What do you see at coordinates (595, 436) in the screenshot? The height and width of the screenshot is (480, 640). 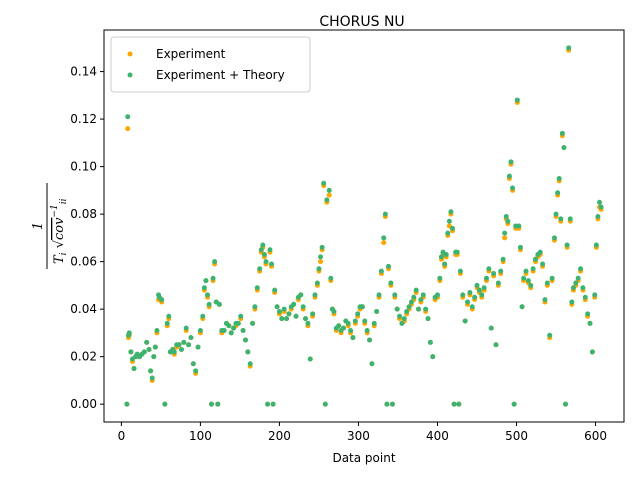 I see `x-tick-label: 600` at bounding box center [595, 436].